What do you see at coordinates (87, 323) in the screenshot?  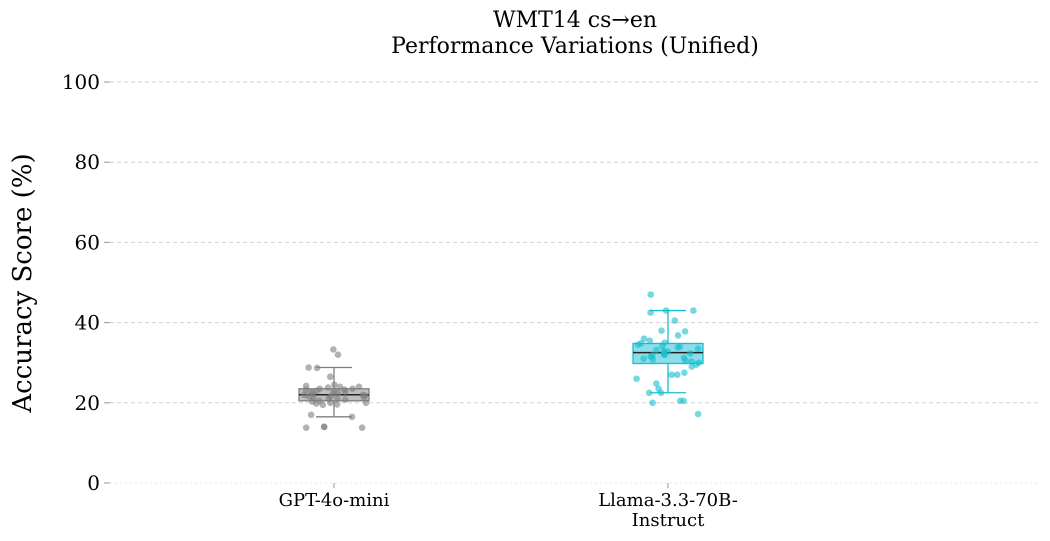 I see `y-tick-label: 40` at bounding box center [87, 323].